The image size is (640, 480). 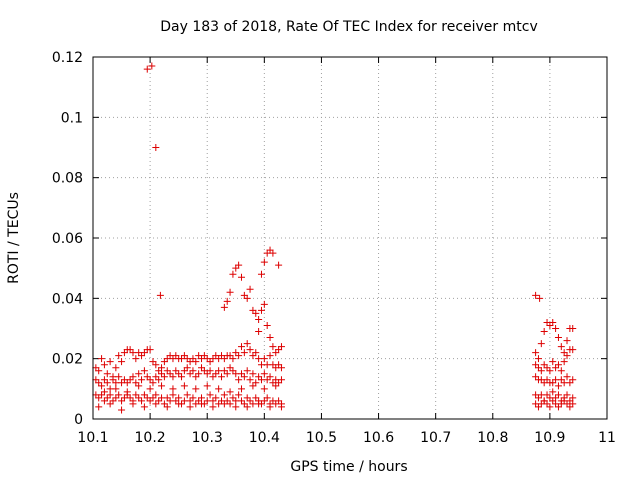 What do you see at coordinates (67, 299) in the screenshot?
I see `y-tick-label: 0.04` at bounding box center [67, 299].